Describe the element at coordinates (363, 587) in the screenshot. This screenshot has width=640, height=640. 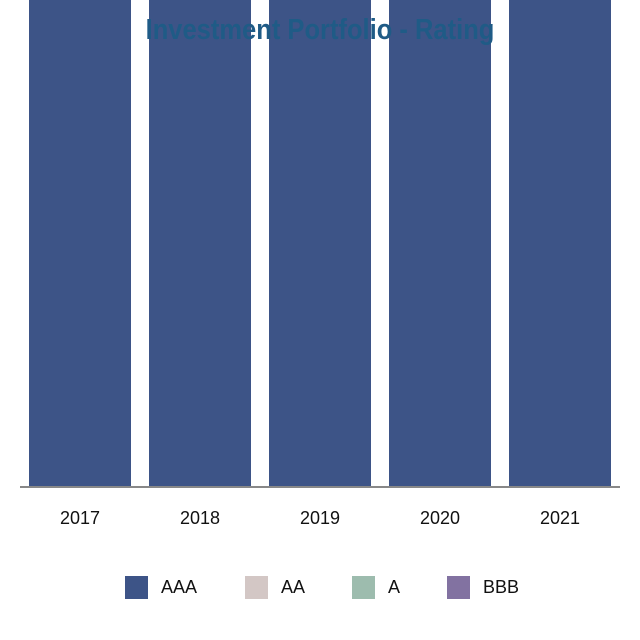
I see `legend-swatch-a` at that location.